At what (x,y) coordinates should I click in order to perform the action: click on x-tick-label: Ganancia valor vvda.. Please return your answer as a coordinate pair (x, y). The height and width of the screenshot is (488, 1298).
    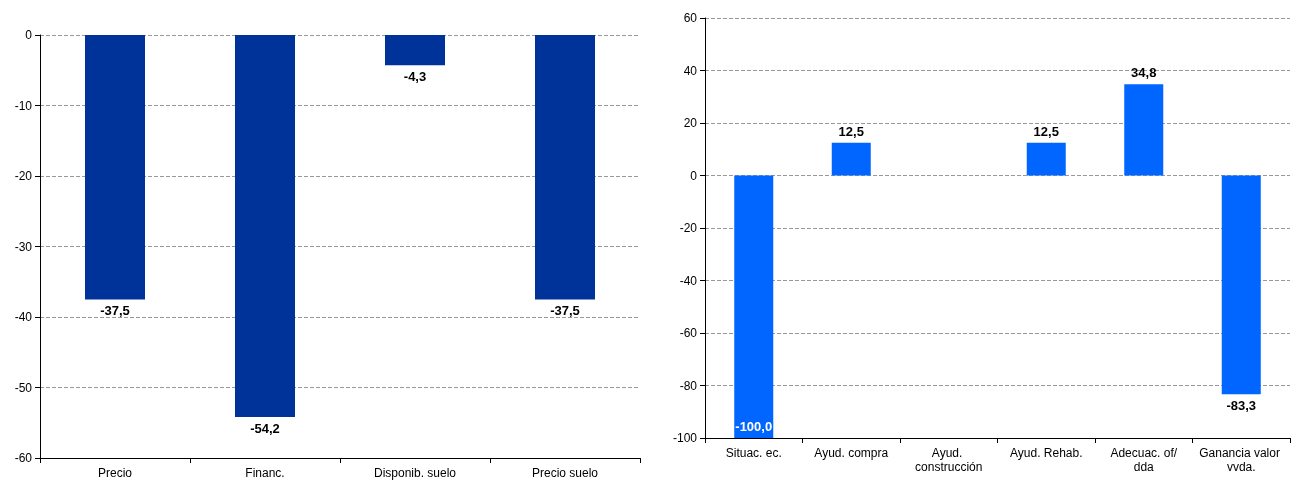
    Looking at the image, I should click on (1241, 460).